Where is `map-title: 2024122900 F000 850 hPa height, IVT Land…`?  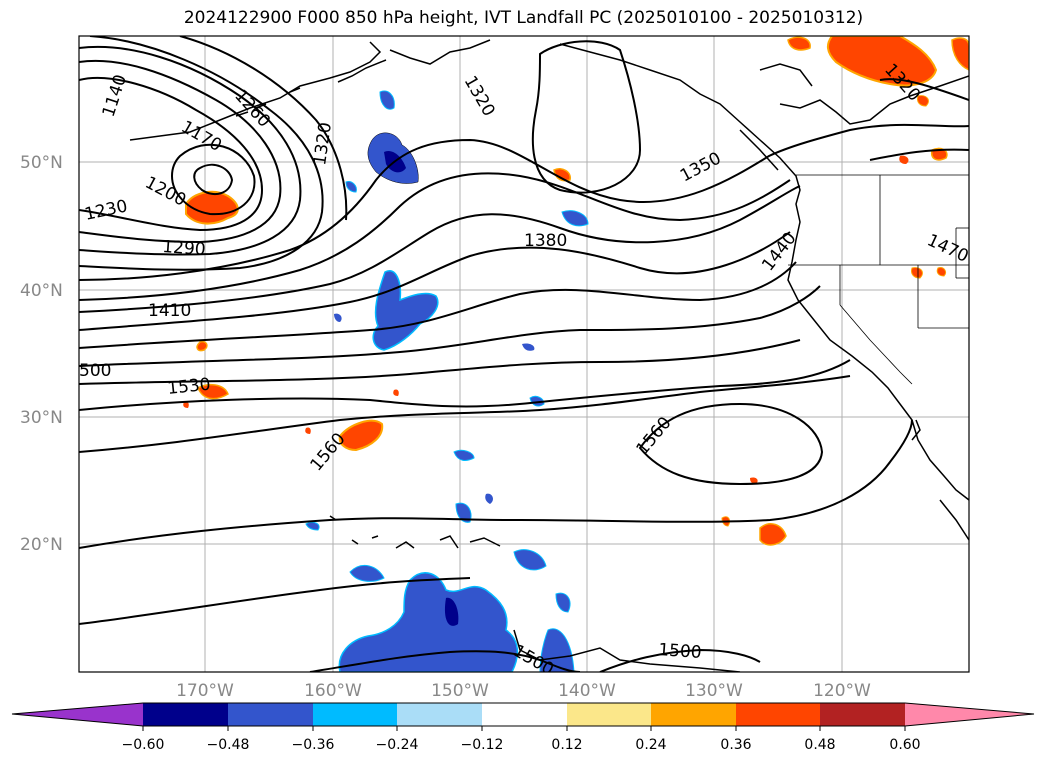 map-title: 2024122900 F000 850 hPa height, IVT Land… is located at coordinates (523, 18).